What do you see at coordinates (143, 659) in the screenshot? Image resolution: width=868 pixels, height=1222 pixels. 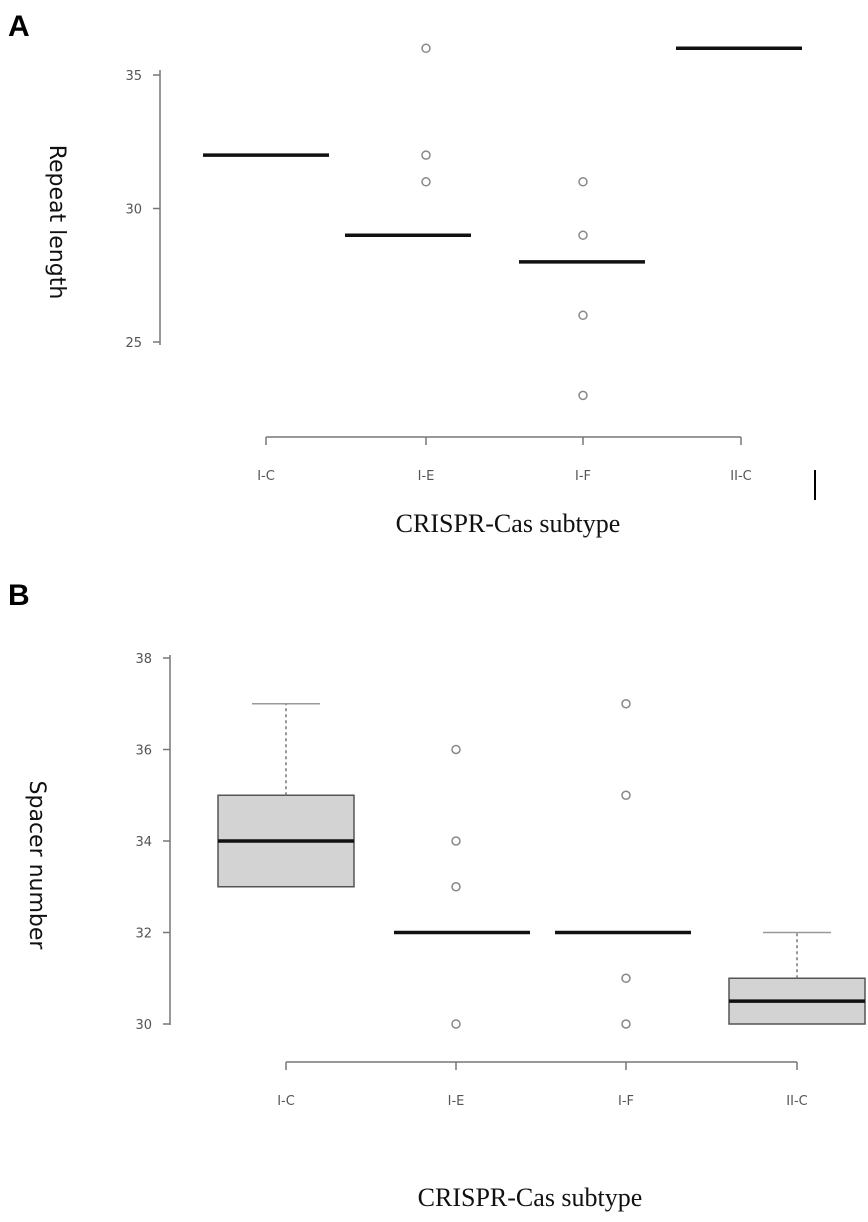 I see `y-tick-label: 38` at bounding box center [143, 659].